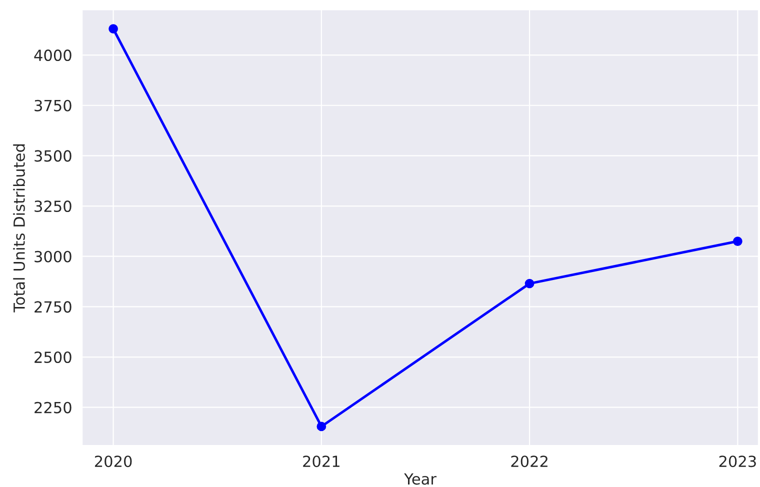 This screenshot has width=760, height=487. What do you see at coordinates (420, 479) in the screenshot?
I see `x-axis-title: Year` at bounding box center [420, 479].